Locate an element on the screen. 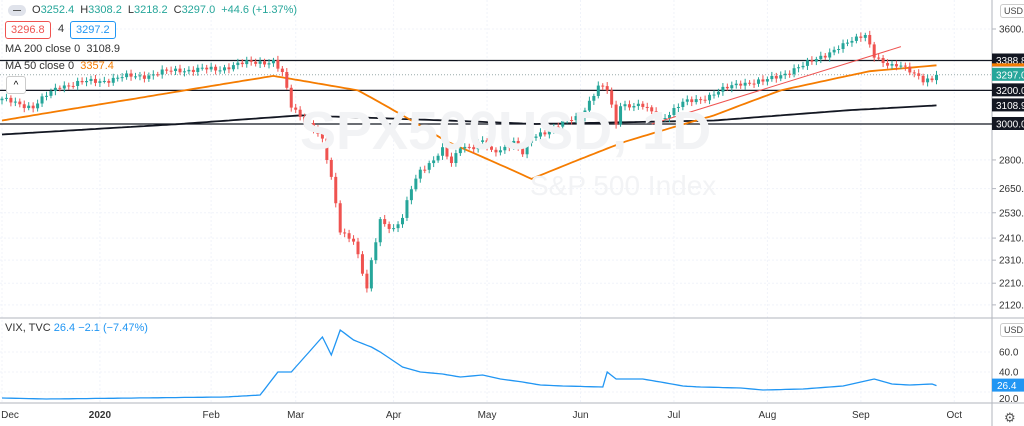 This screenshot has height=426, width=1024. settings-gear-icon: ⚙ is located at coordinates (1010, 417).